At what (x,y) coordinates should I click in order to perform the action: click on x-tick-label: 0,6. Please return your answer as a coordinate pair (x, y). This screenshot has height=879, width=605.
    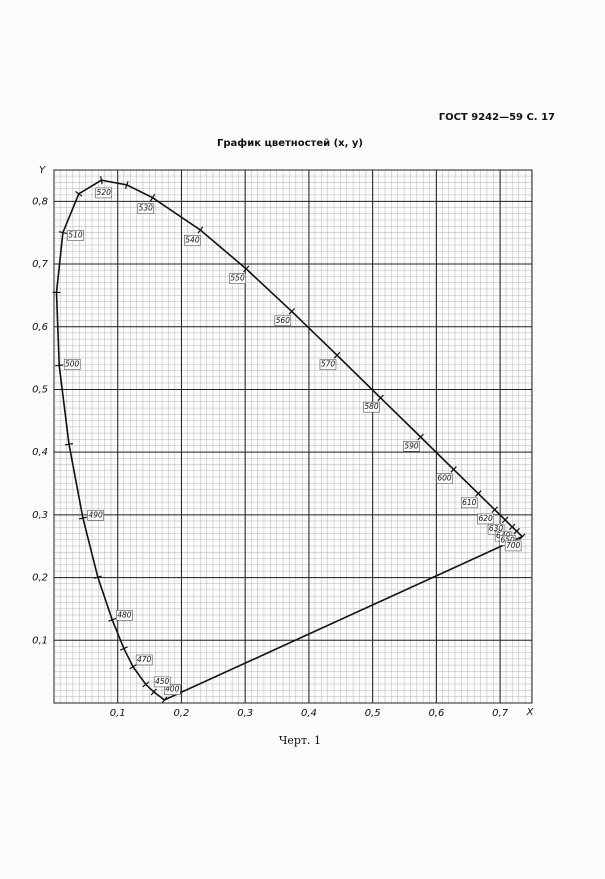
    Looking at the image, I should click on (436, 713).